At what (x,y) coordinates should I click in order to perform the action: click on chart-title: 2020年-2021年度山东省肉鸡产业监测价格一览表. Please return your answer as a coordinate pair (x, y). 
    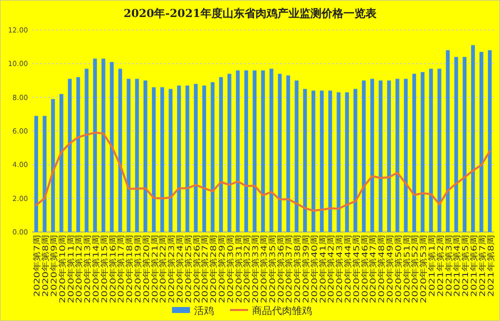
    Looking at the image, I should click on (251, 13).